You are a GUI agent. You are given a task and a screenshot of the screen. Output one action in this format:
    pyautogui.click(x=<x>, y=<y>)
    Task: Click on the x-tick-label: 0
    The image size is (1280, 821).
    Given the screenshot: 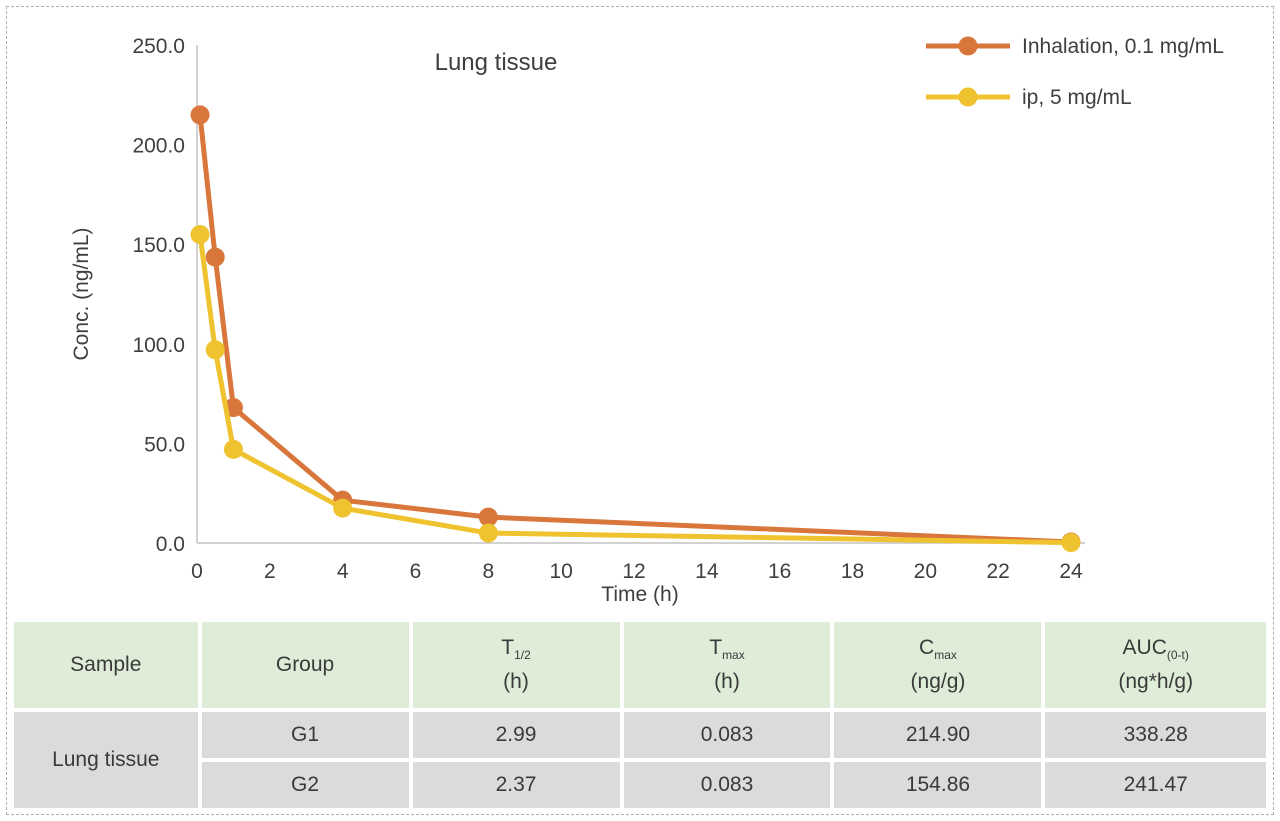 What is the action you would take?
    pyautogui.click(x=197, y=571)
    